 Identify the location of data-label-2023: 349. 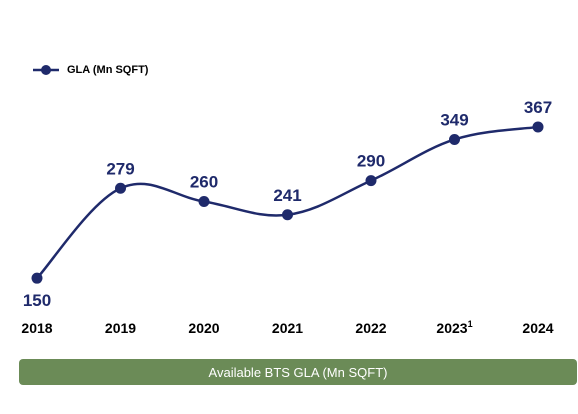
(454, 119).